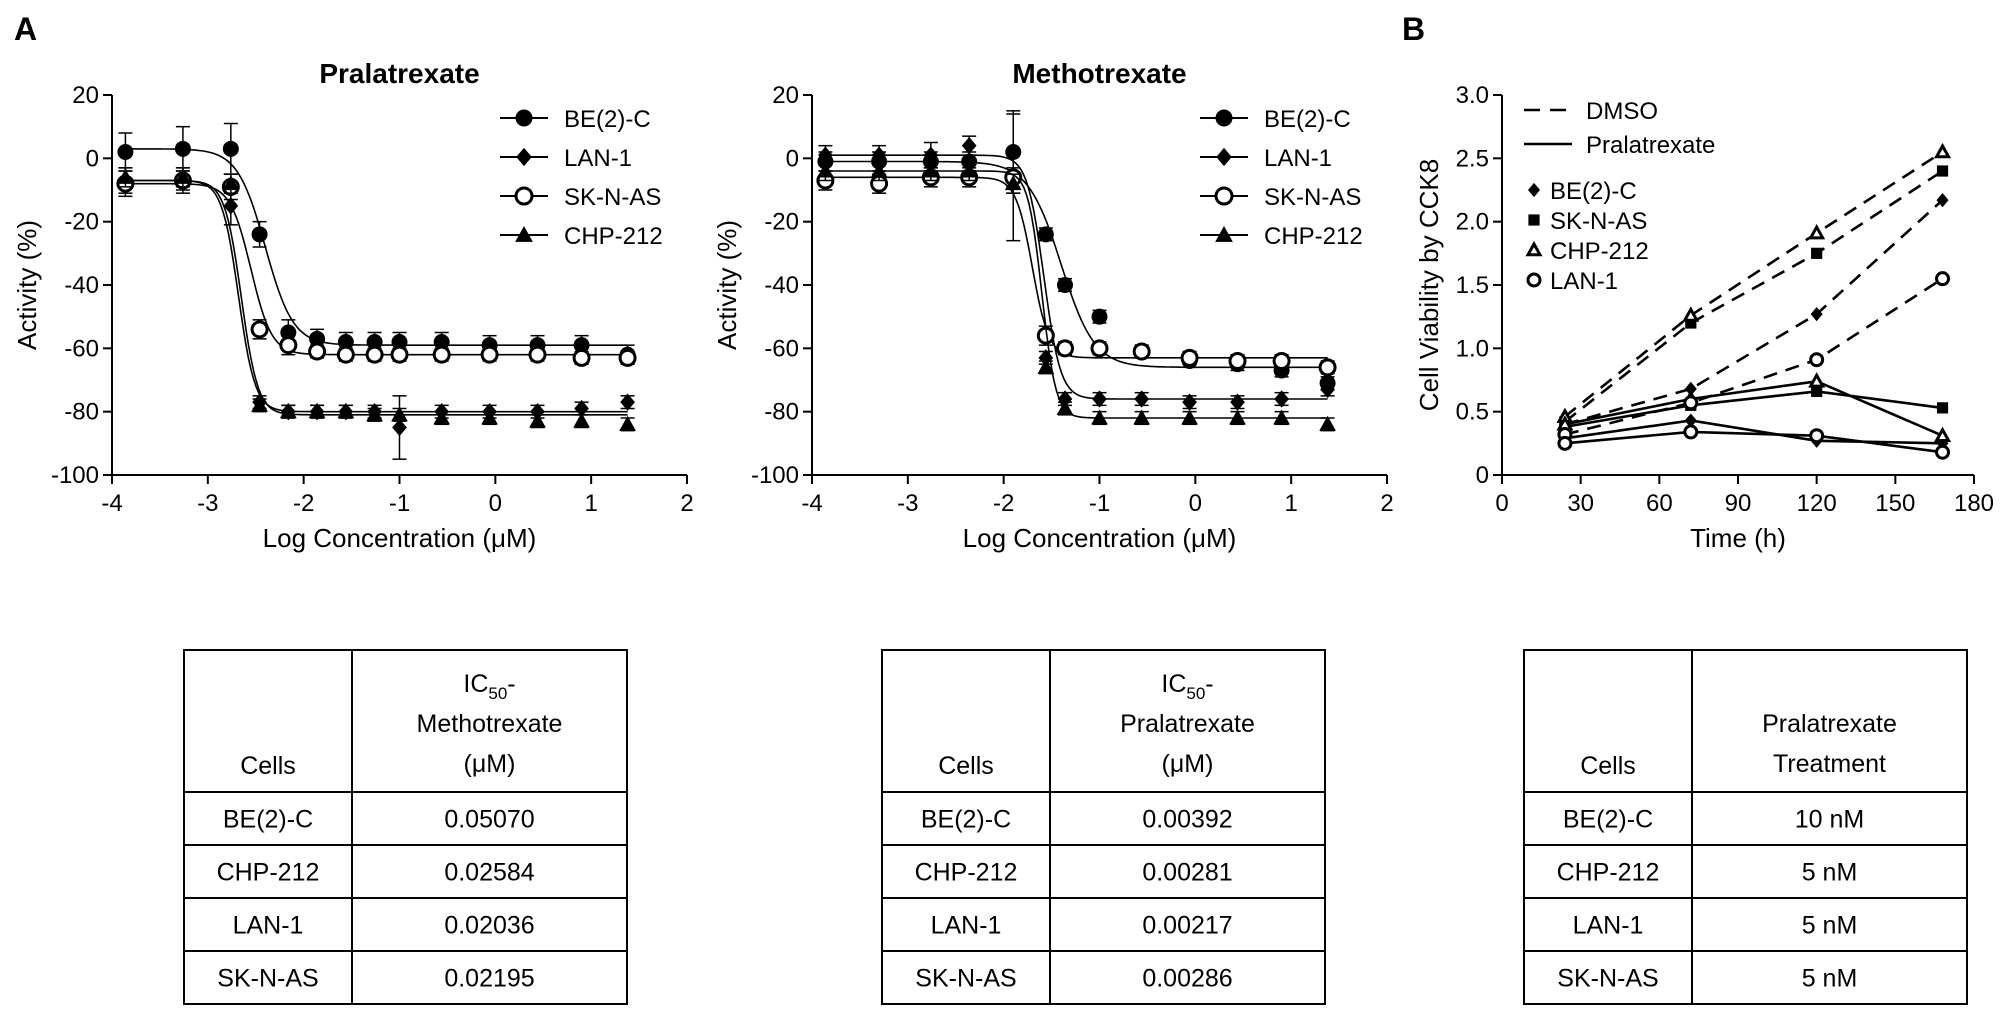 This screenshot has width=2000, height=1021. I want to click on x-tick-label: 60, so click(1659, 503).